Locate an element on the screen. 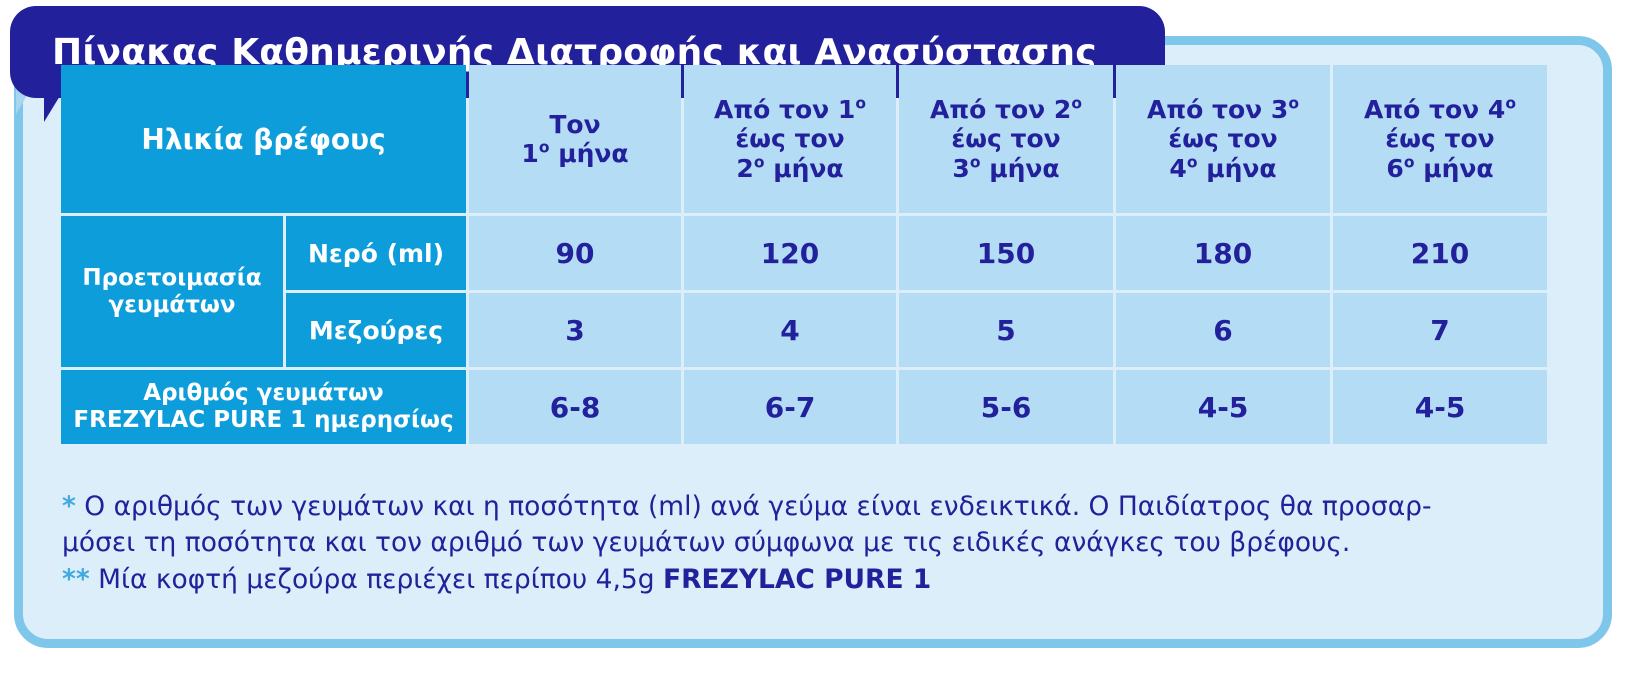 This screenshot has height=675, width=1644. meals-label-line1: Αριθμός γευμάτων is located at coordinates (263, 392).